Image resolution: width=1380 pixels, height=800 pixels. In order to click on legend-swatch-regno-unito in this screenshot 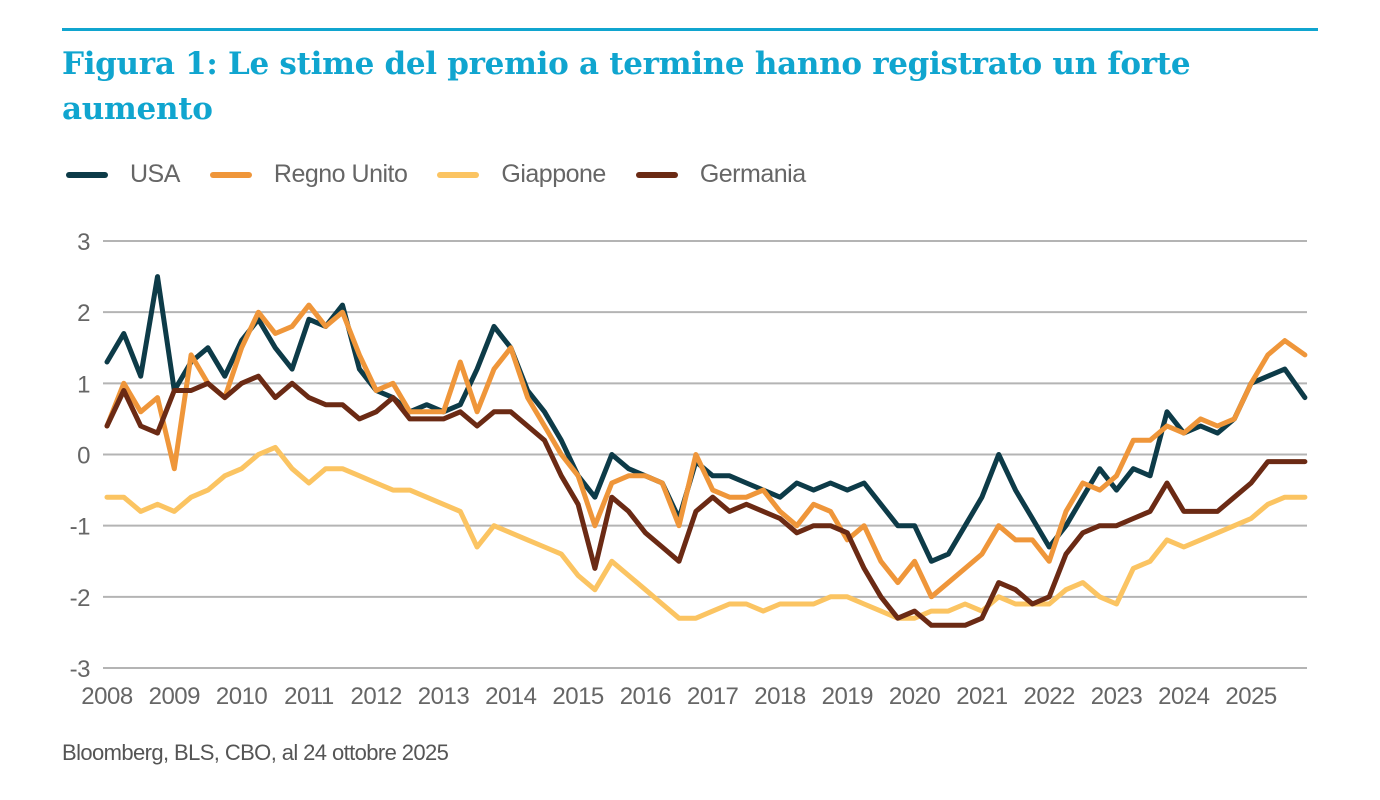, I will do `click(230, 174)`.